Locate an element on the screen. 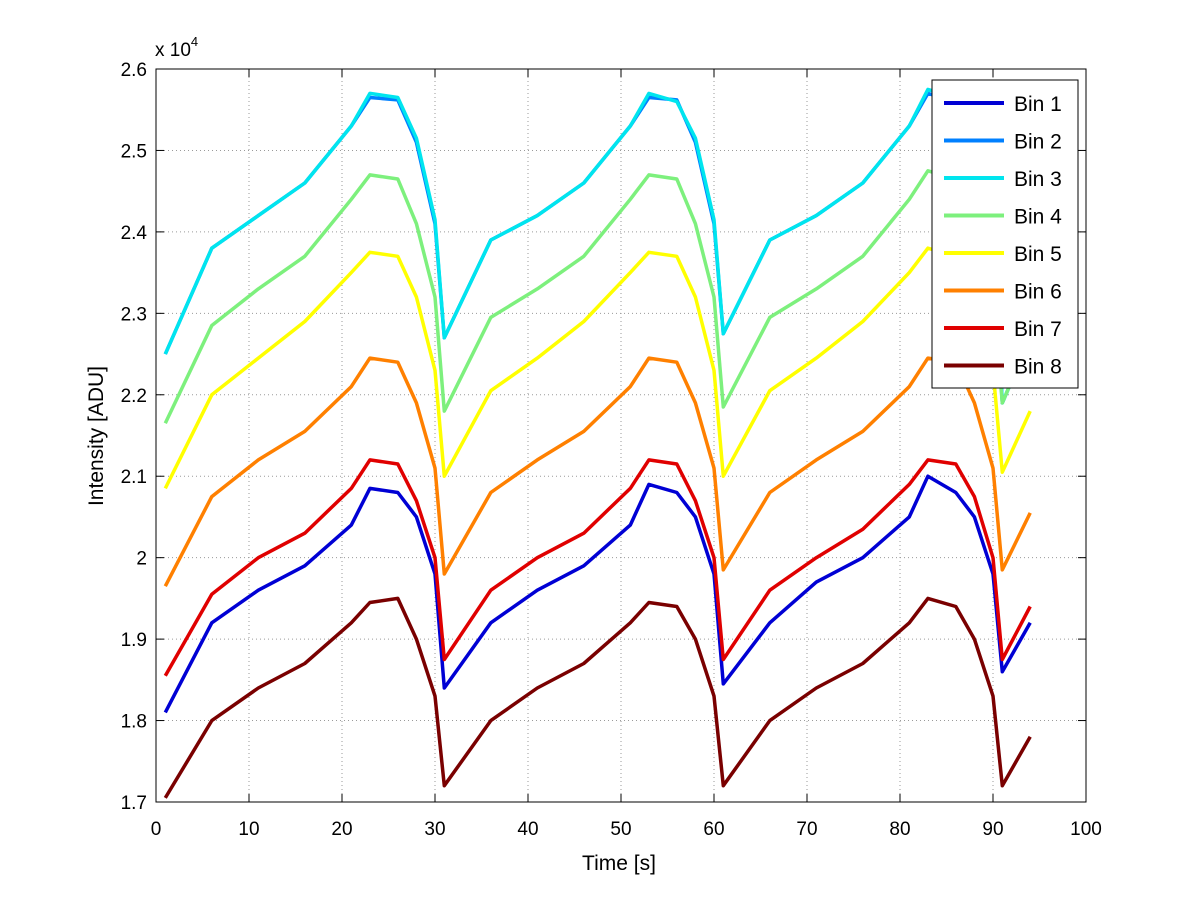  y-tick-label: 2 is located at coordinates (141, 559).